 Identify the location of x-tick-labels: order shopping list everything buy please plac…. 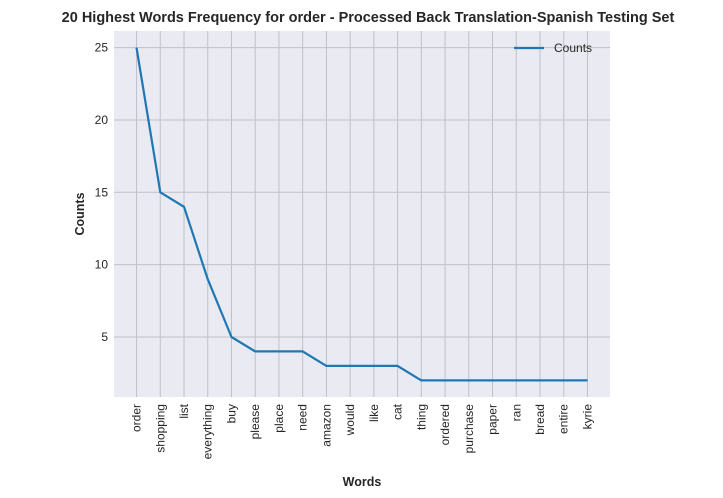
(362, 431).